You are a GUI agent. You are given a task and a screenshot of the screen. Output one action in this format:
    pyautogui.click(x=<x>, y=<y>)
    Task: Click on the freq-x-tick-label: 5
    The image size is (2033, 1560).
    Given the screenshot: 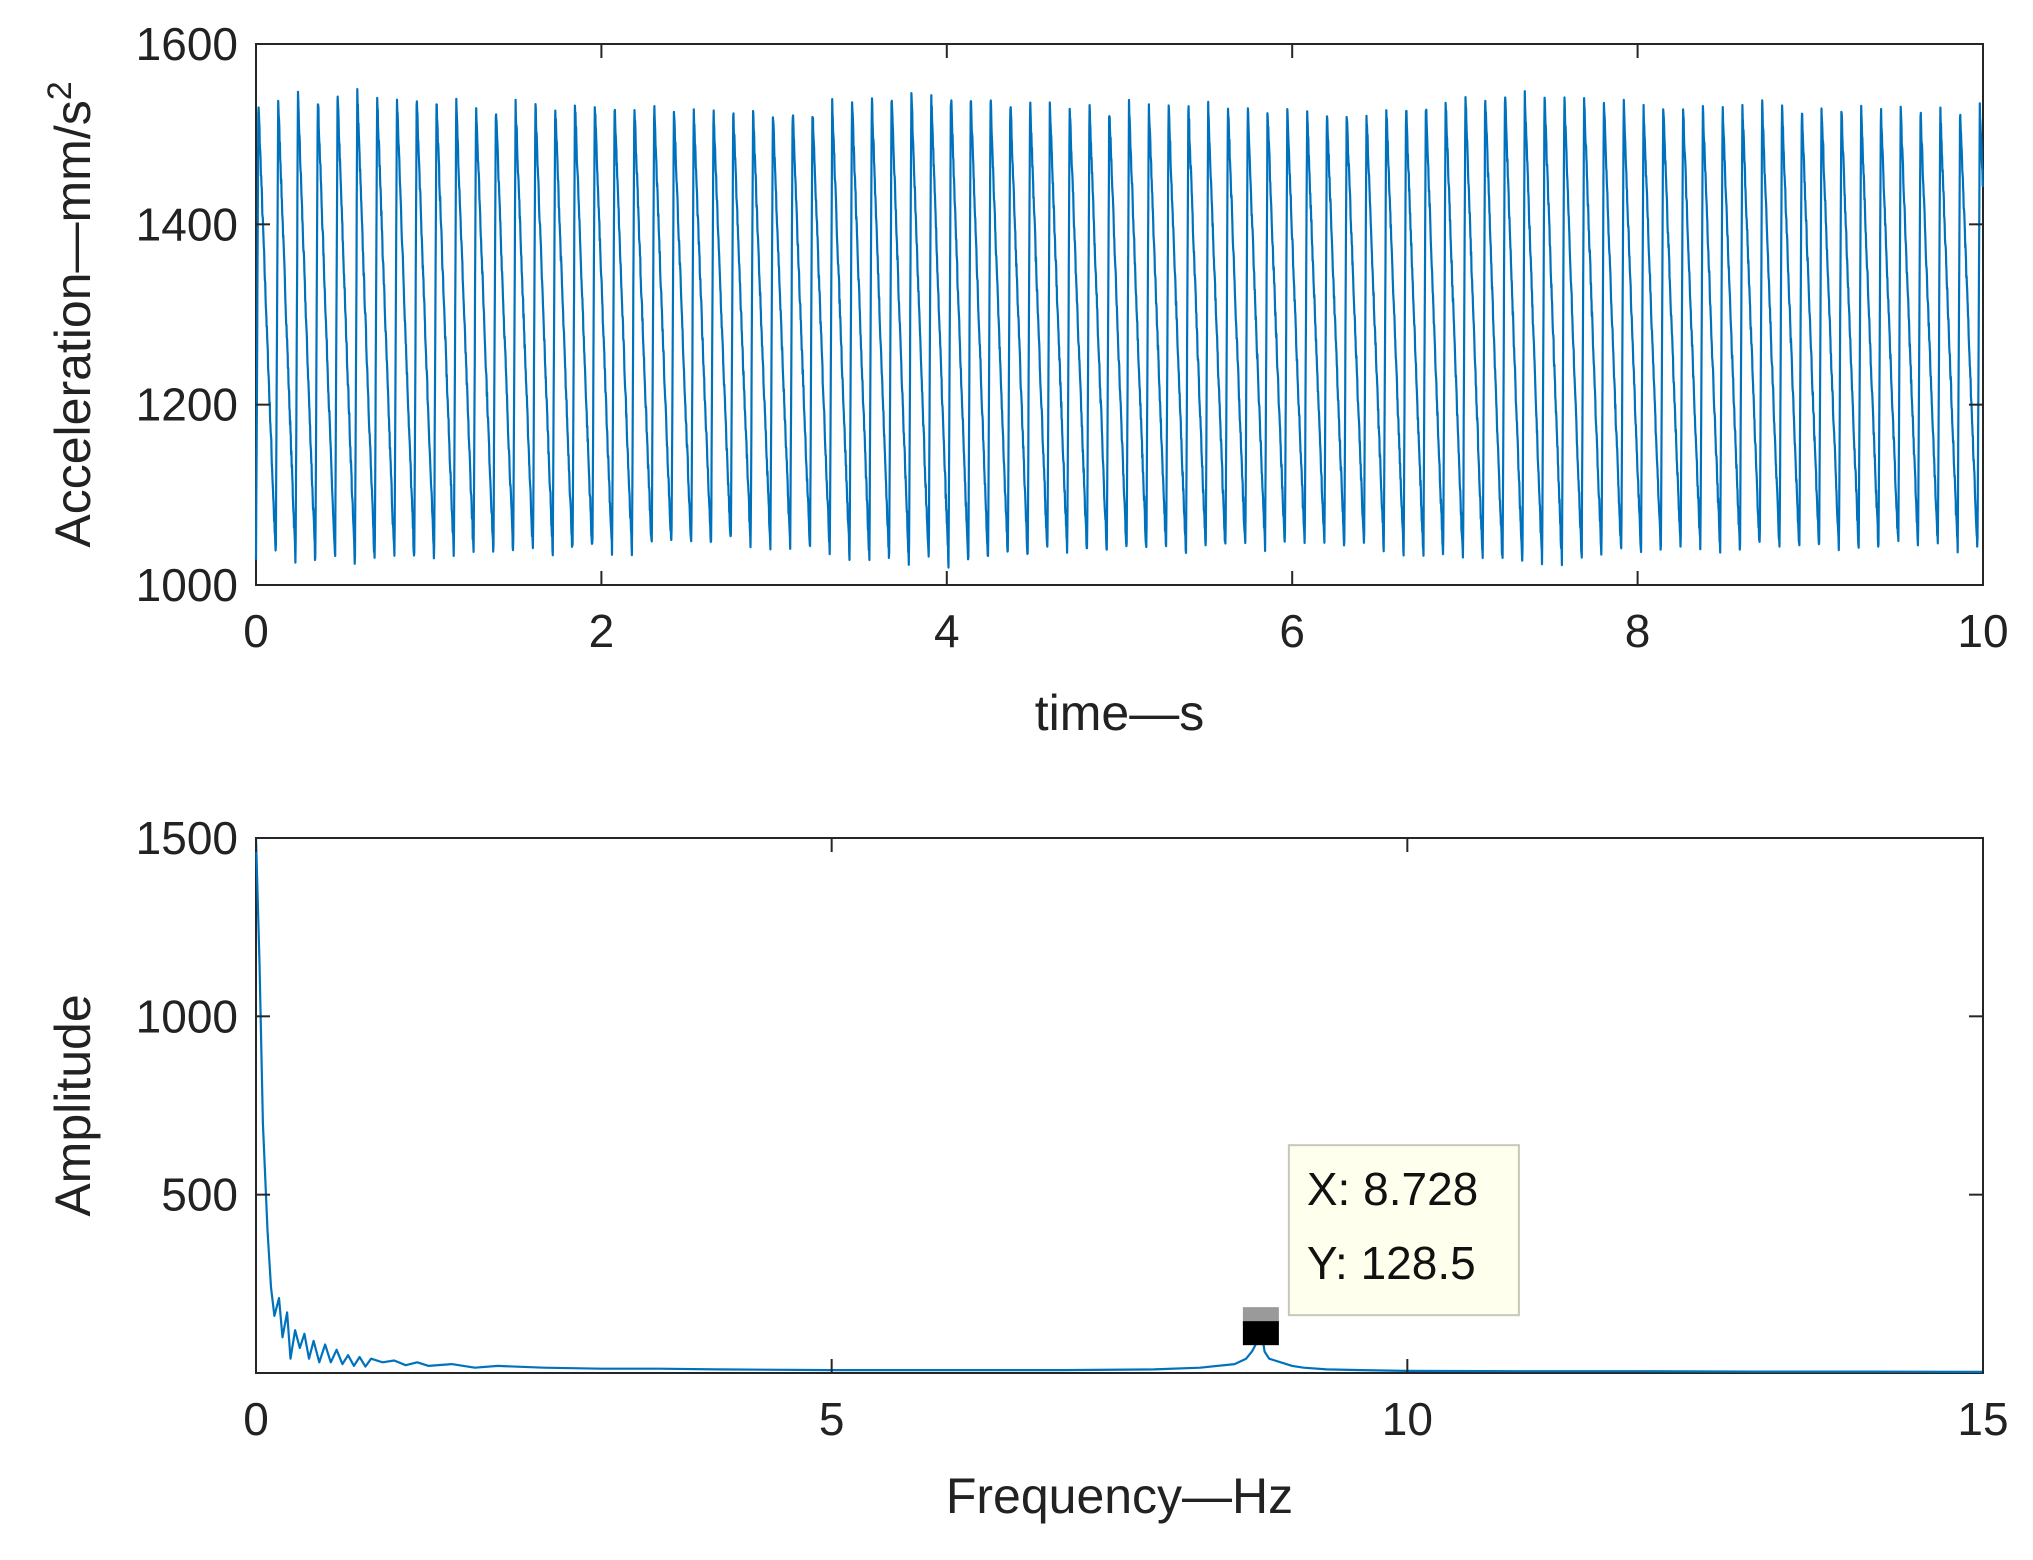 What is the action you would take?
    pyautogui.click(x=832, y=1419)
    